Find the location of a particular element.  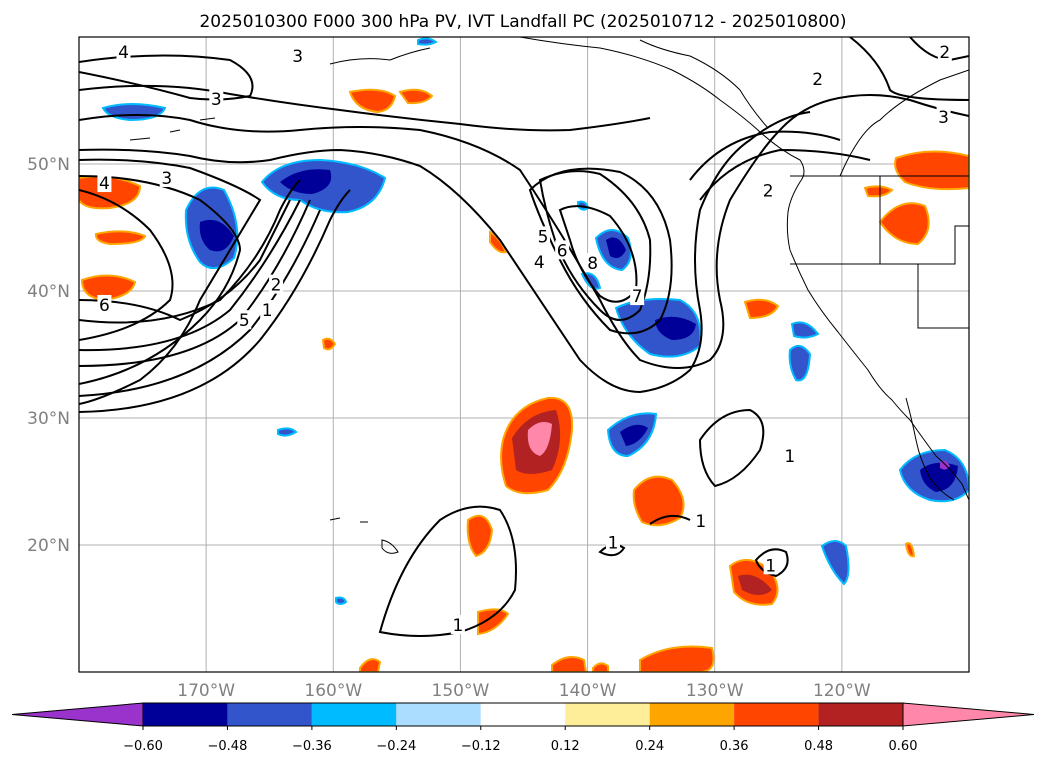

contour-label: 7 is located at coordinates (637, 297).